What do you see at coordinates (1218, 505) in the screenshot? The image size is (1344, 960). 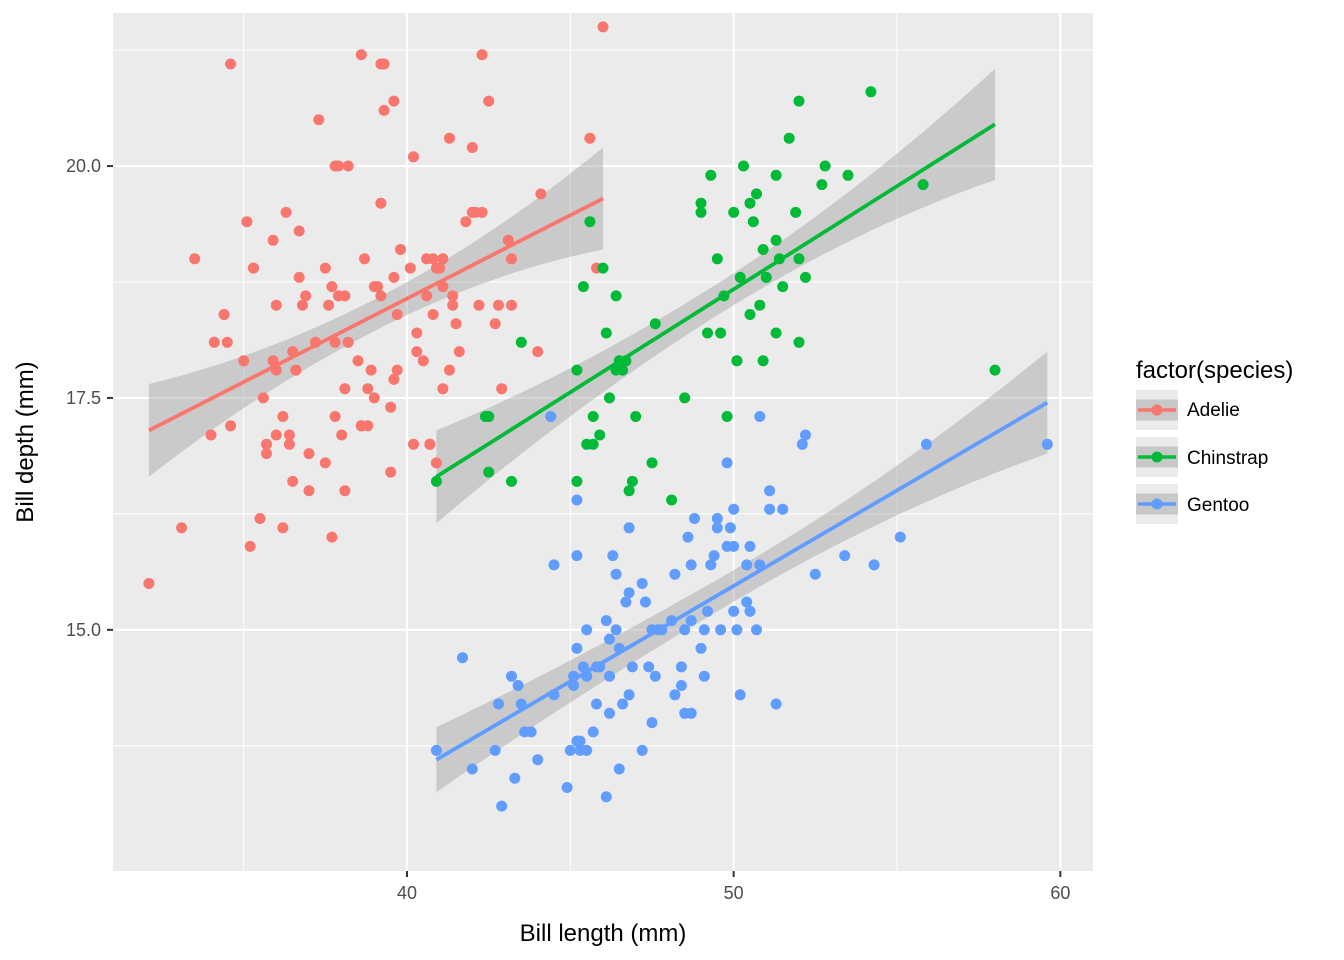 I see `legend-label-gentoo: Gentoo` at bounding box center [1218, 505].